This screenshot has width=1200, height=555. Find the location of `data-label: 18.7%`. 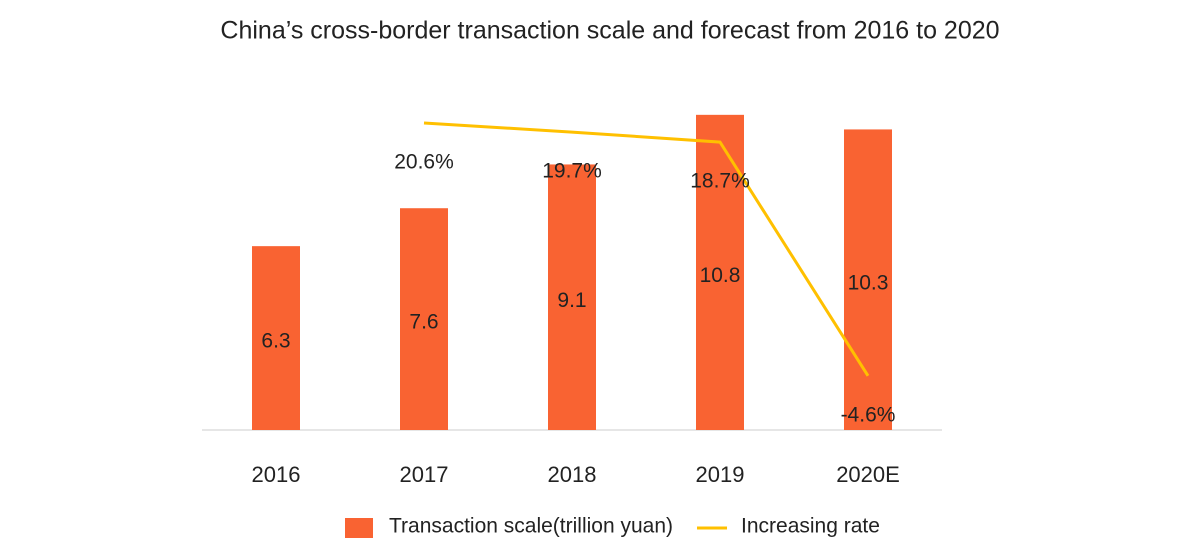

data-label: 18.7% is located at coordinates (720, 181).